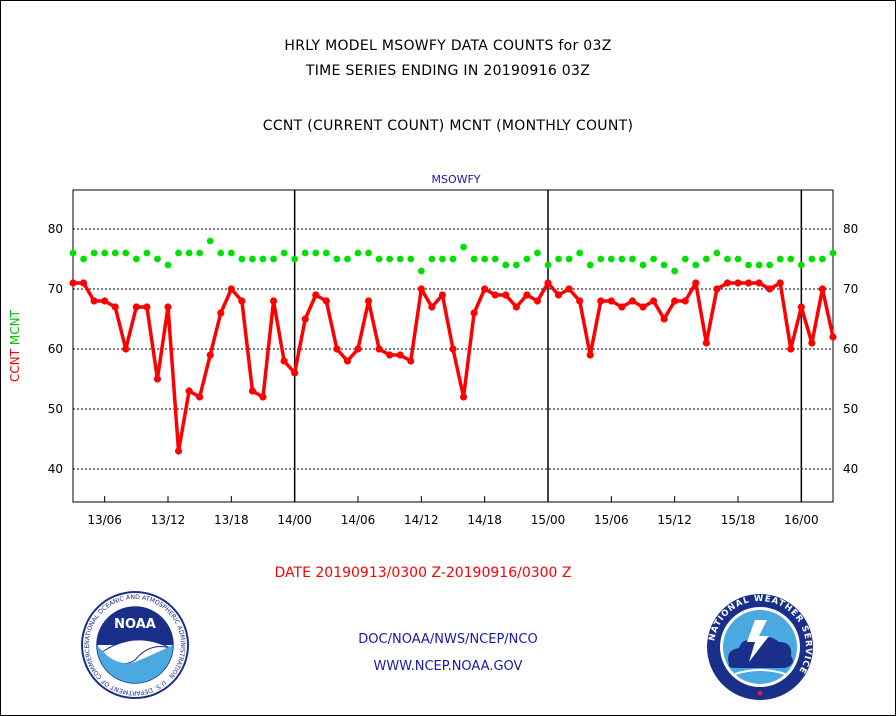  What do you see at coordinates (448, 639) in the screenshot?
I see `footer-org: DOC/NOAA/NWS/NCEP/NCO` at bounding box center [448, 639].